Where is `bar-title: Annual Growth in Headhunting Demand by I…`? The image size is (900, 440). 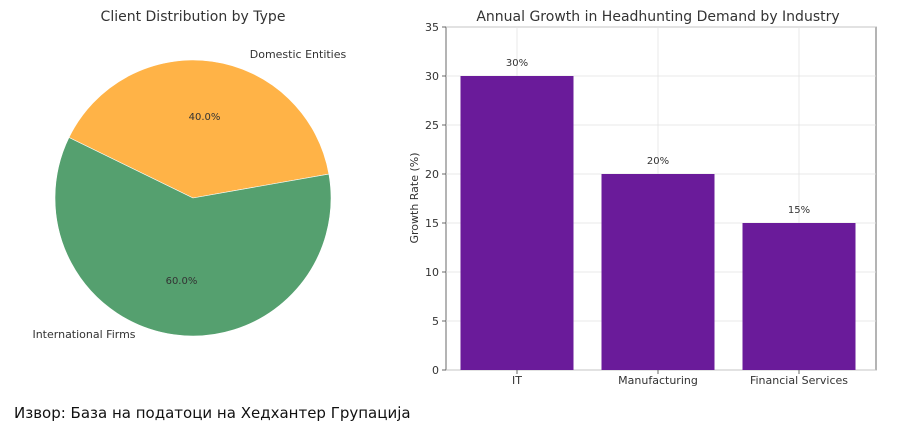 bar-title: Annual Growth in Headhunting Demand by I… is located at coordinates (657, 17).